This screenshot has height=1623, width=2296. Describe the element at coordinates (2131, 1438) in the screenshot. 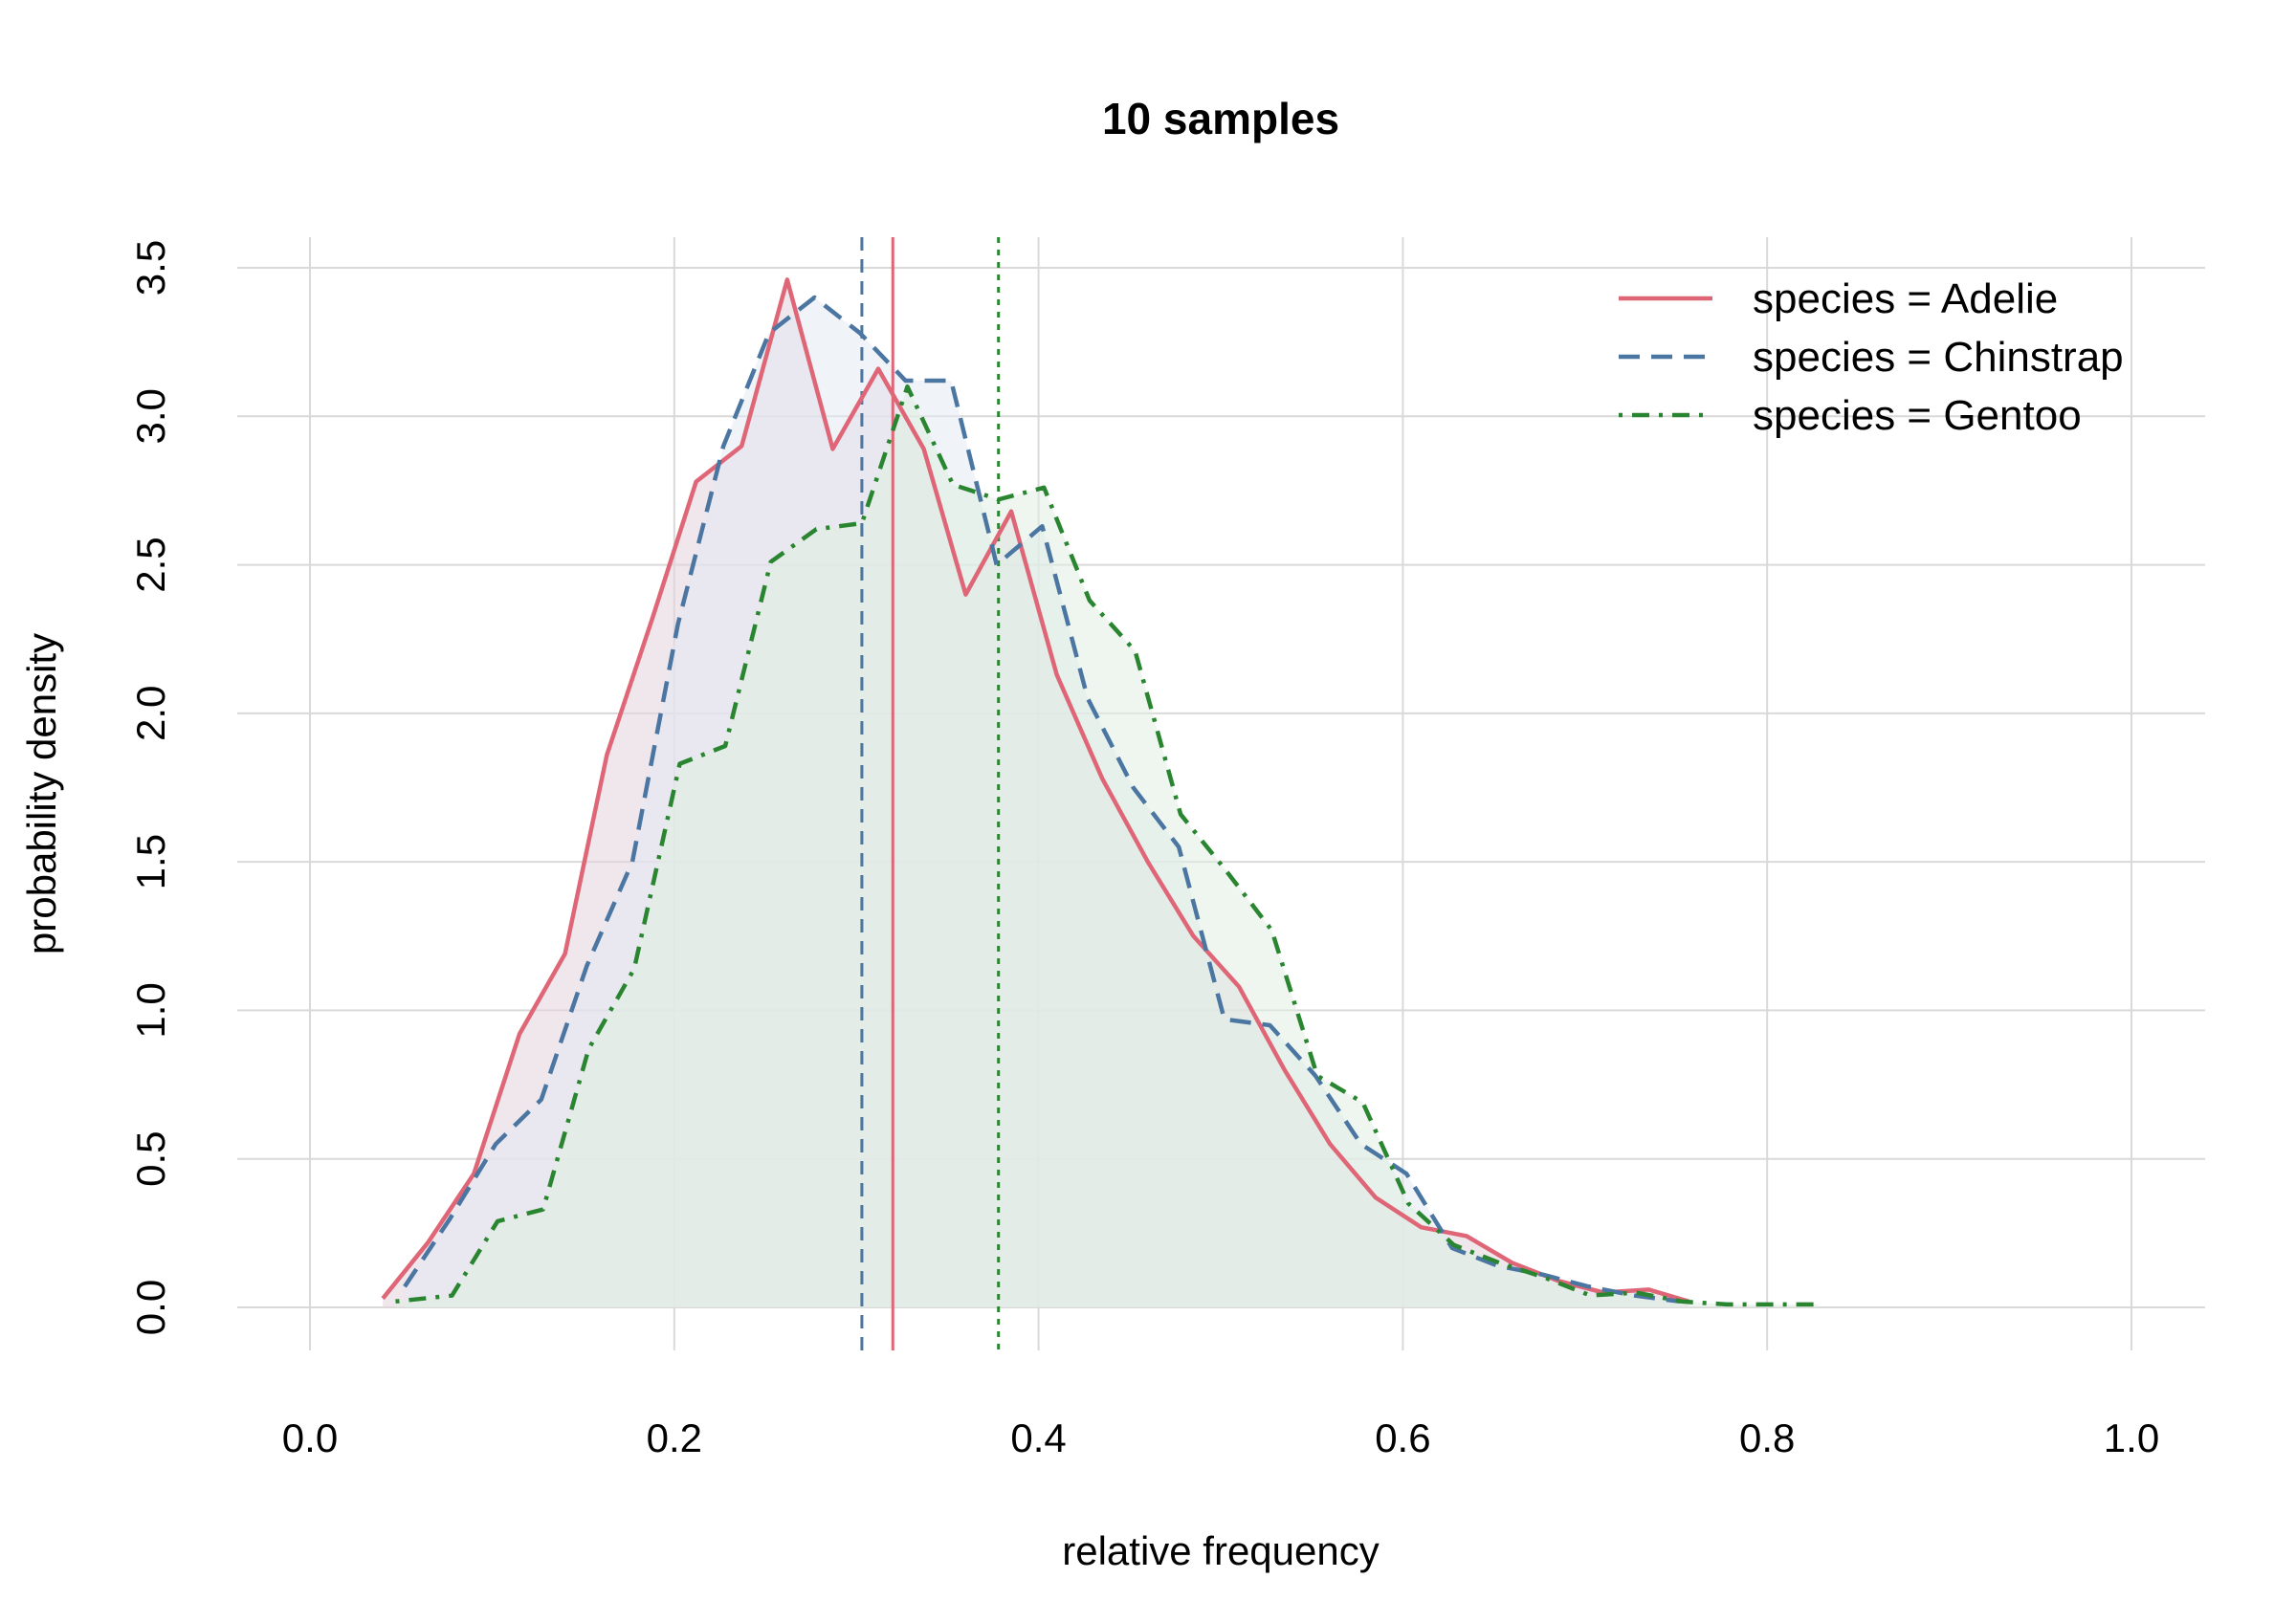

I see `x-tick-label: 1.0` at that location.